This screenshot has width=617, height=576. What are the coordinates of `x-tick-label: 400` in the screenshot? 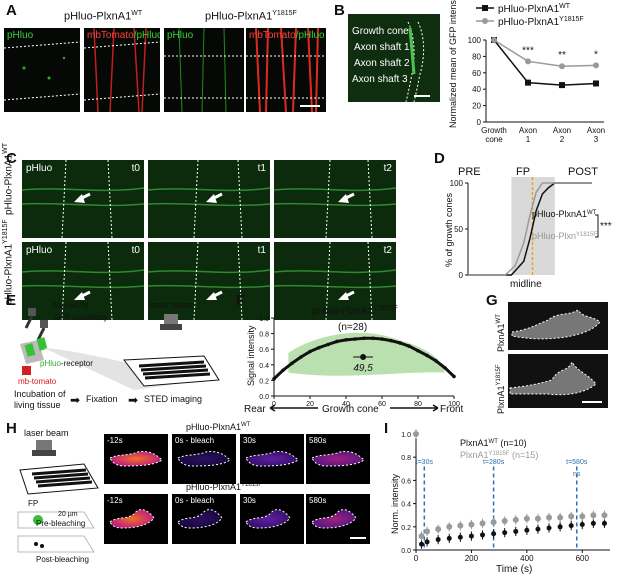 It's located at (527, 558).